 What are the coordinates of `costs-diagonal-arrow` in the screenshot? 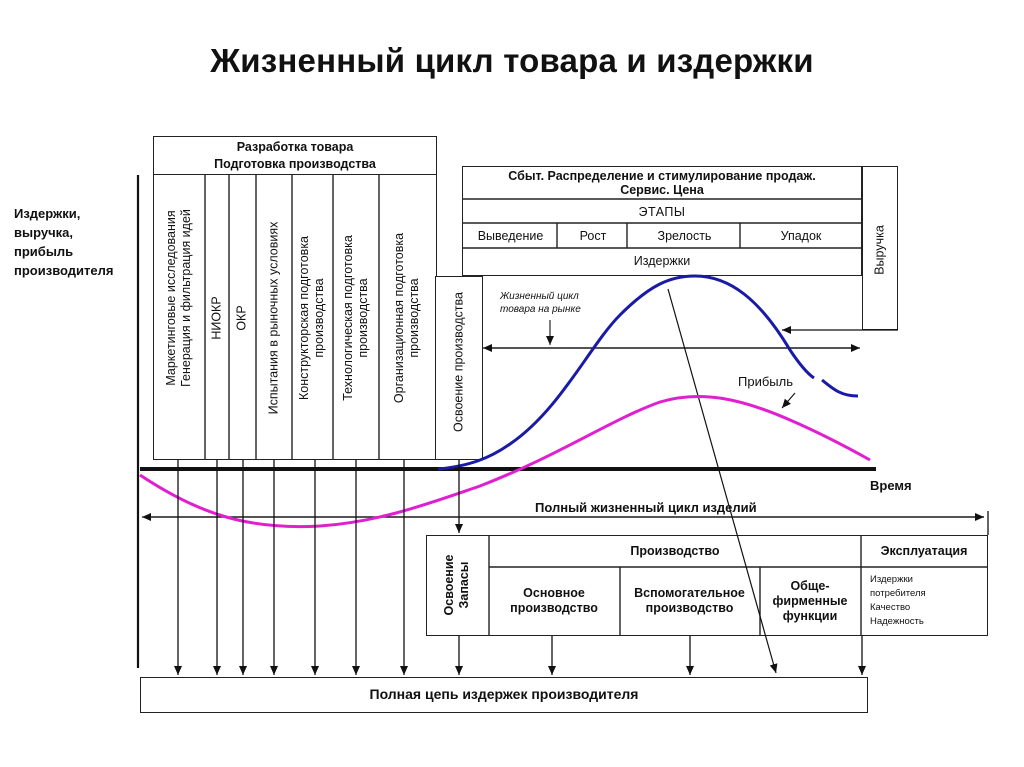 It's located at (722, 481).